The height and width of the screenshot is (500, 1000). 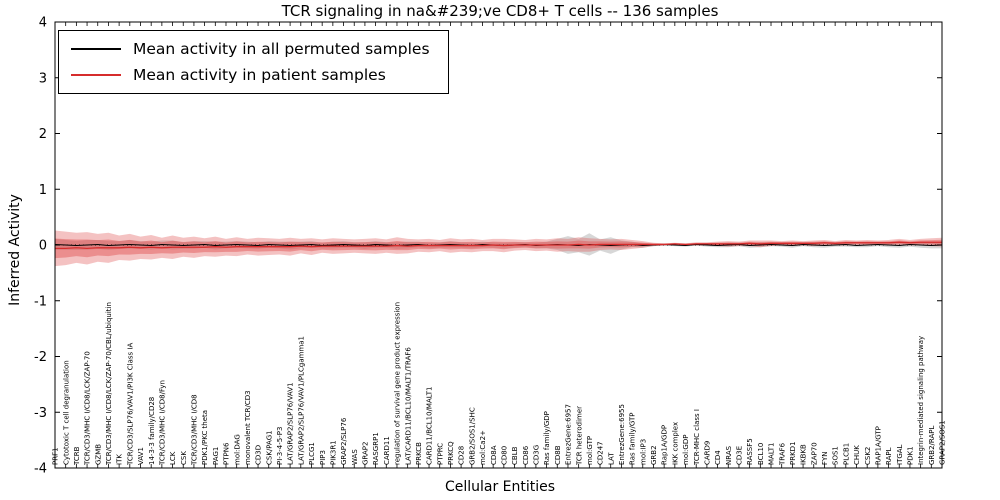 What do you see at coordinates (130, 404) in the screenshot?
I see `svg-text:TCR/CD3/SLP76/VAV1/PI3K Class: TCR/CD3/SLP76/VAV1/PI3K Class IA` at bounding box center [130, 404].